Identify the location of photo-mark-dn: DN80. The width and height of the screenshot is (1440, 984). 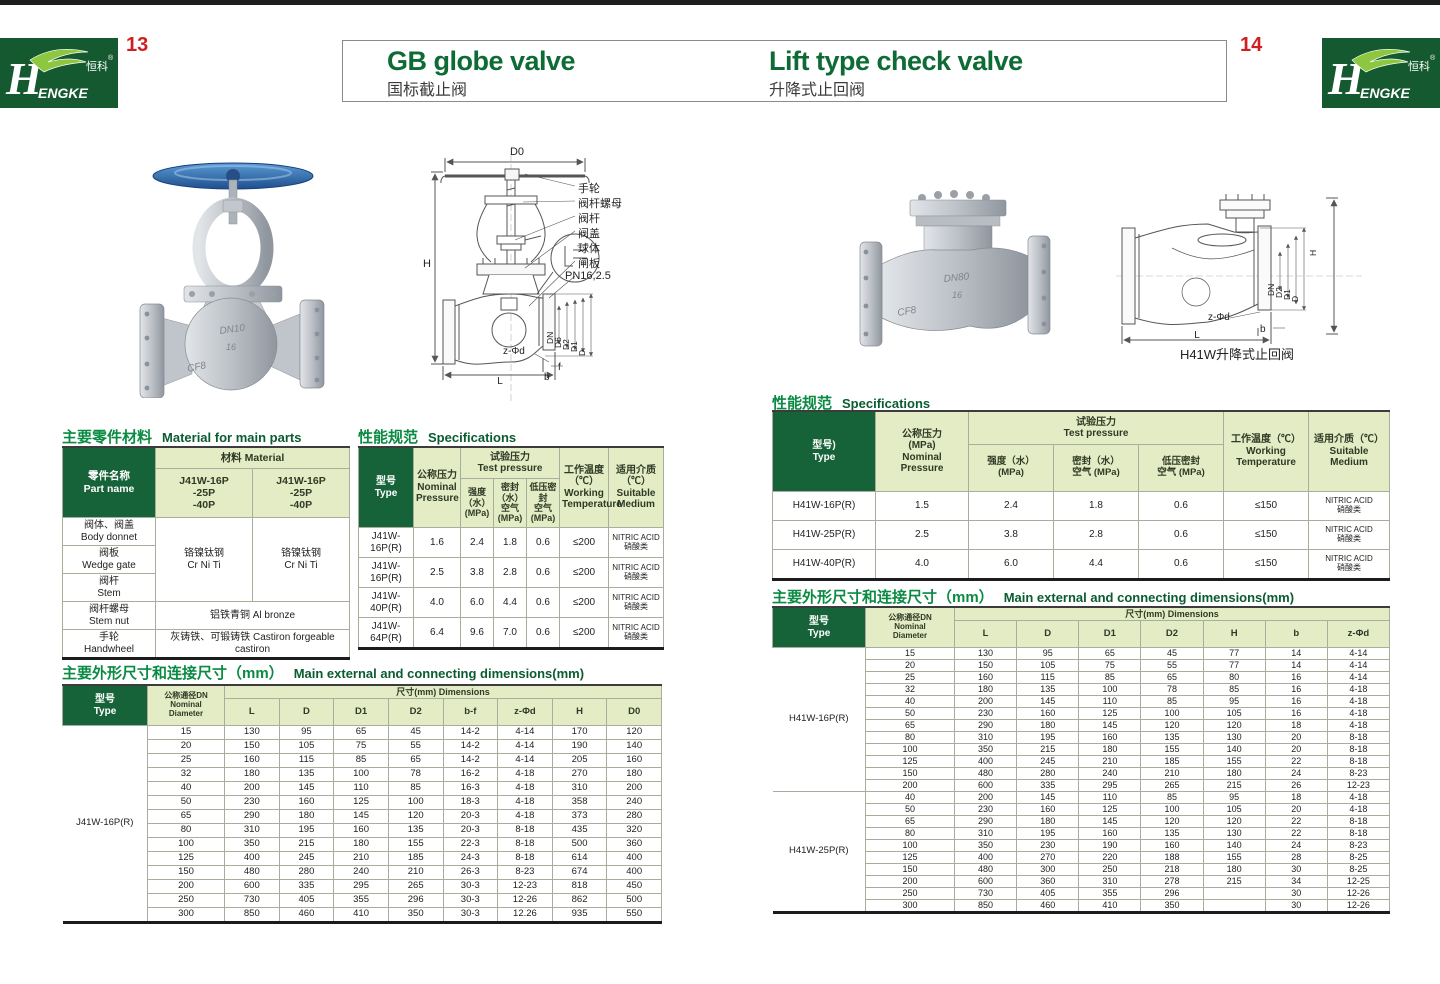
(956, 278).